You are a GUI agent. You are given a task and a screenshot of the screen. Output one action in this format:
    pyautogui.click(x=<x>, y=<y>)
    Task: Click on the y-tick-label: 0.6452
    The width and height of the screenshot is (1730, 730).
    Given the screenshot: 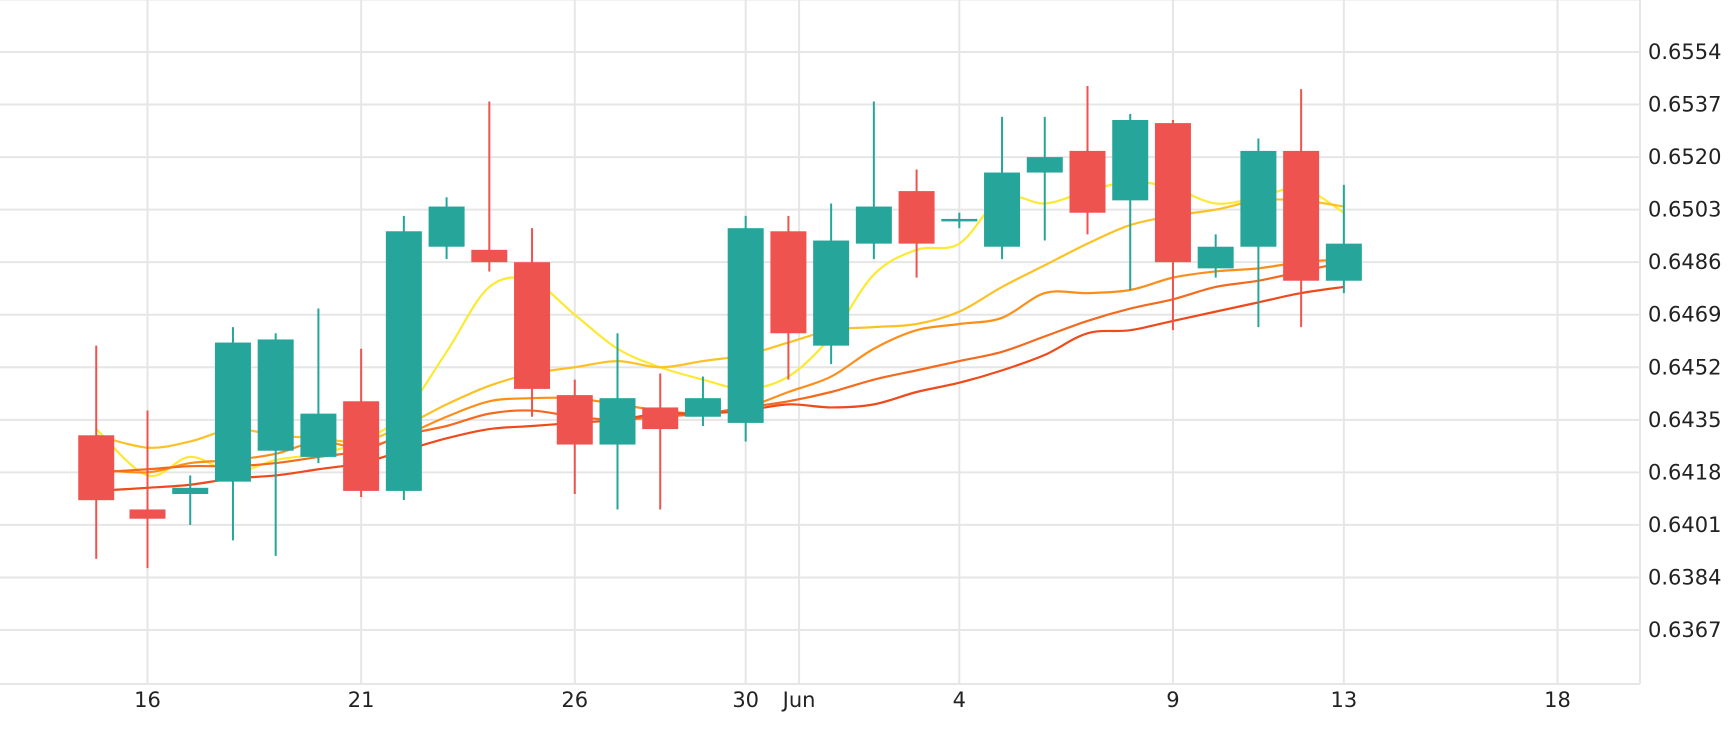 What is the action you would take?
    pyautogui.click(x=1684, y=367)
    